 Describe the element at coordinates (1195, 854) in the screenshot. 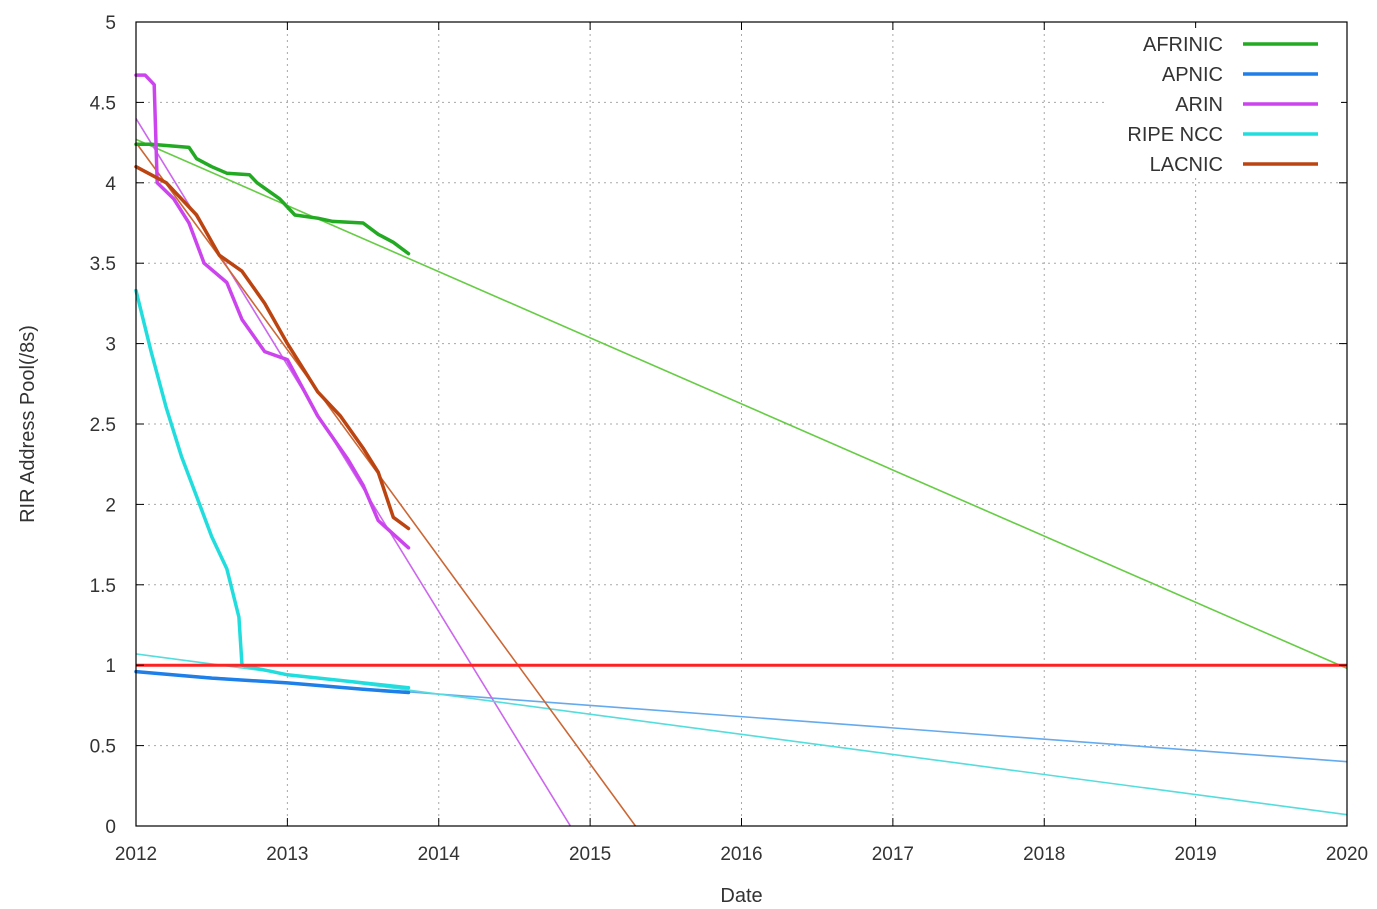

I see `x-tick-label: 2019` at that location.